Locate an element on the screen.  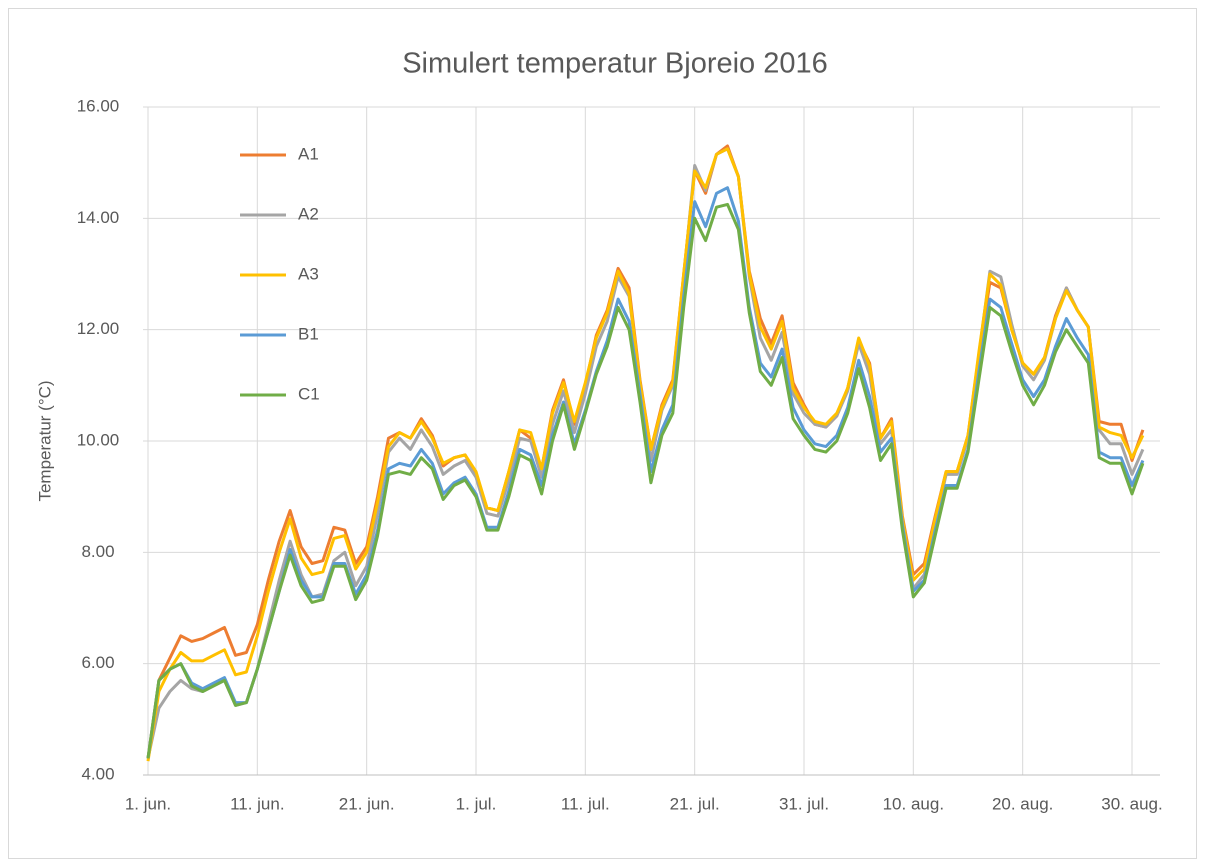
y-tick-label: 4.00 is located at coordinates (97, 773).